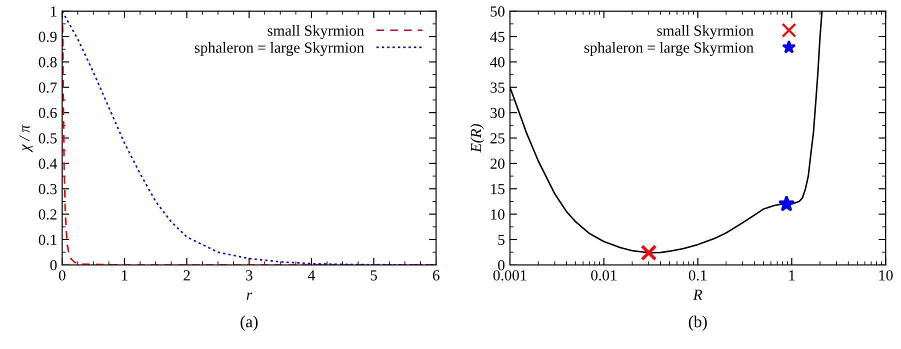 The width and height of the screenshot is (901, 349). I want to click on x-tick-label: 0.01, so click(603, 275).